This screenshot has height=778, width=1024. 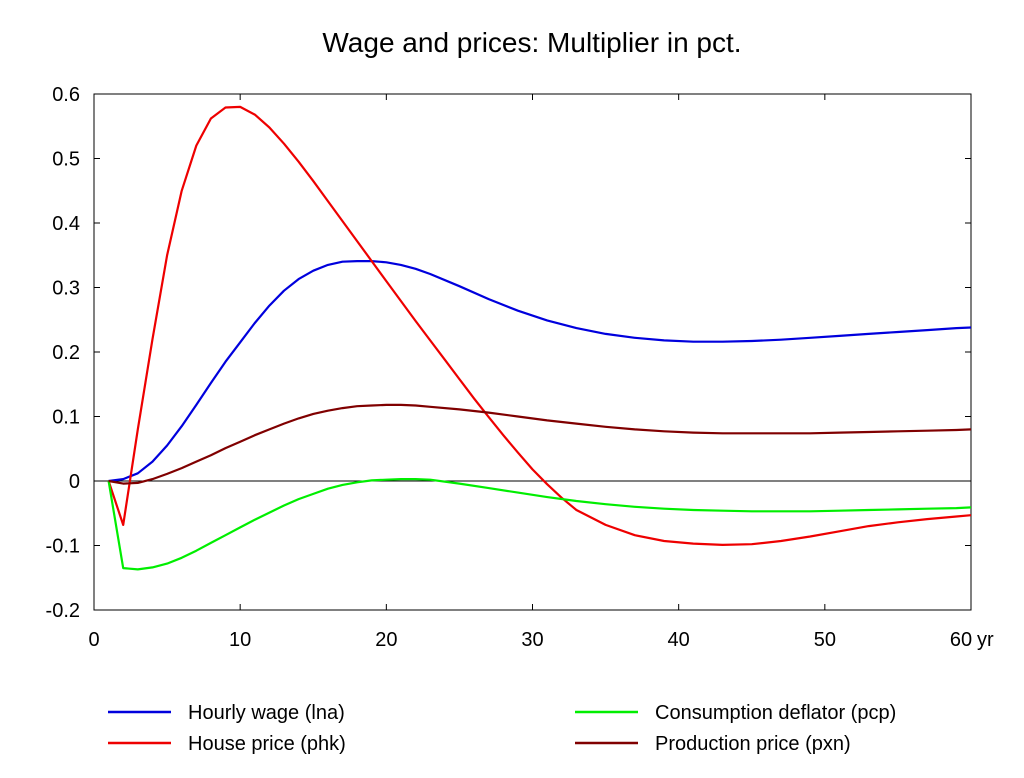 I want to click on y-tick-label: 0.1, so click(x=66, y=418).